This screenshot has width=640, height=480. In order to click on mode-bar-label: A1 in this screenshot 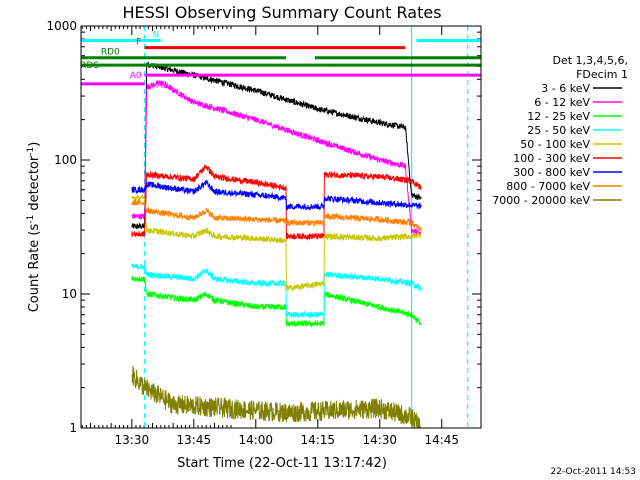, I will do `click(163, 86)`.